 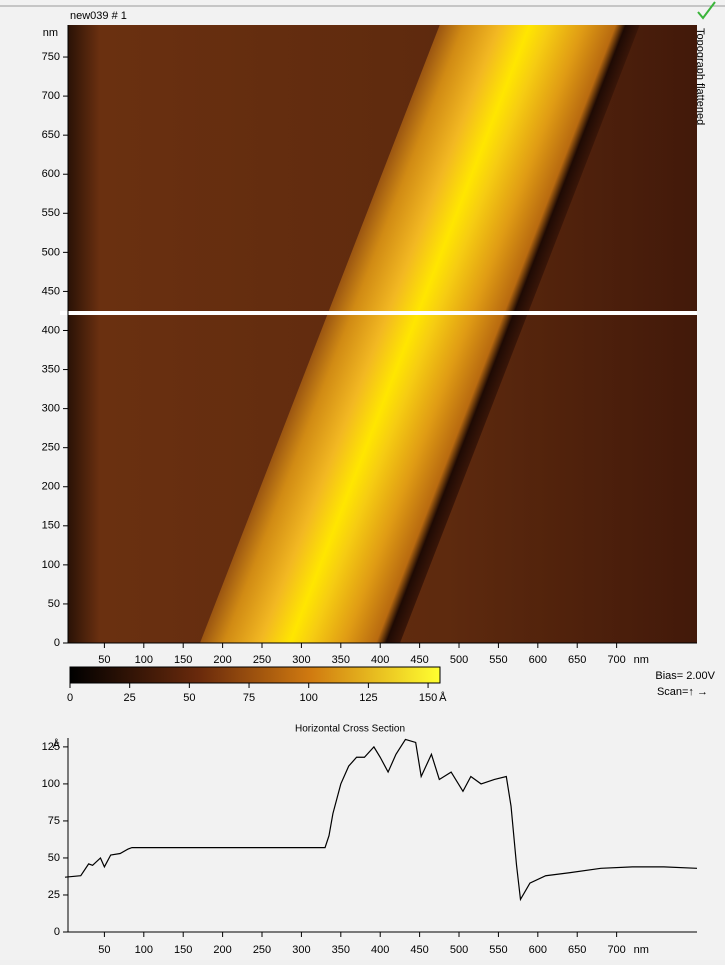 What do you see at coordinates (51, 526) in the screenshot?
I see `y-tick-label: 150` at bounding box center [51, 526].